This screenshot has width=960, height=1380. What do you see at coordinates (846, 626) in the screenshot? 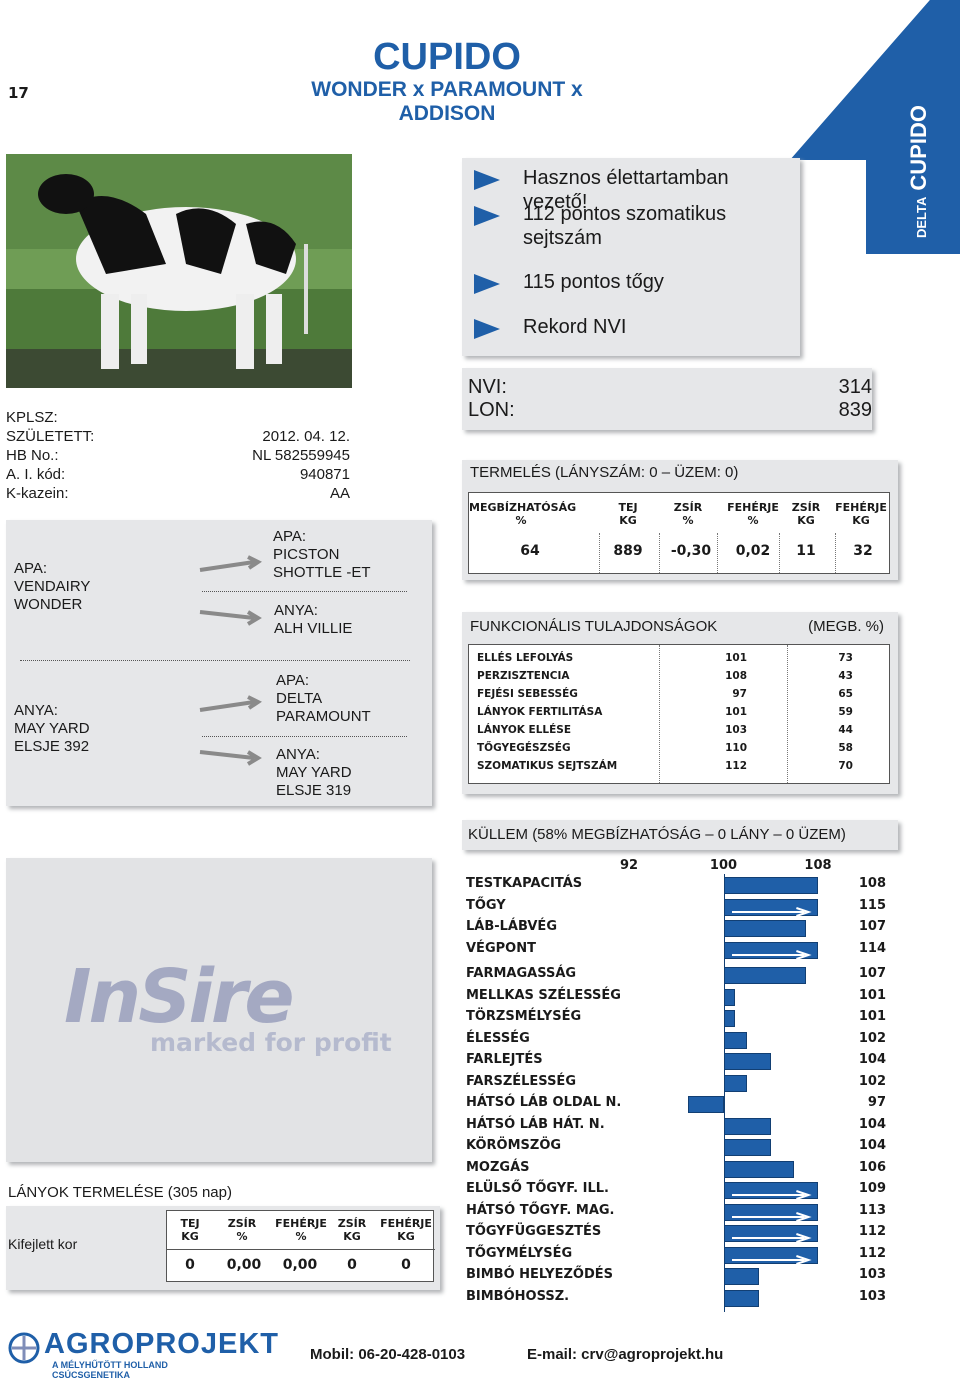
I see `functional-unit: (MEGB. %)` at bounding box center [846, 626].